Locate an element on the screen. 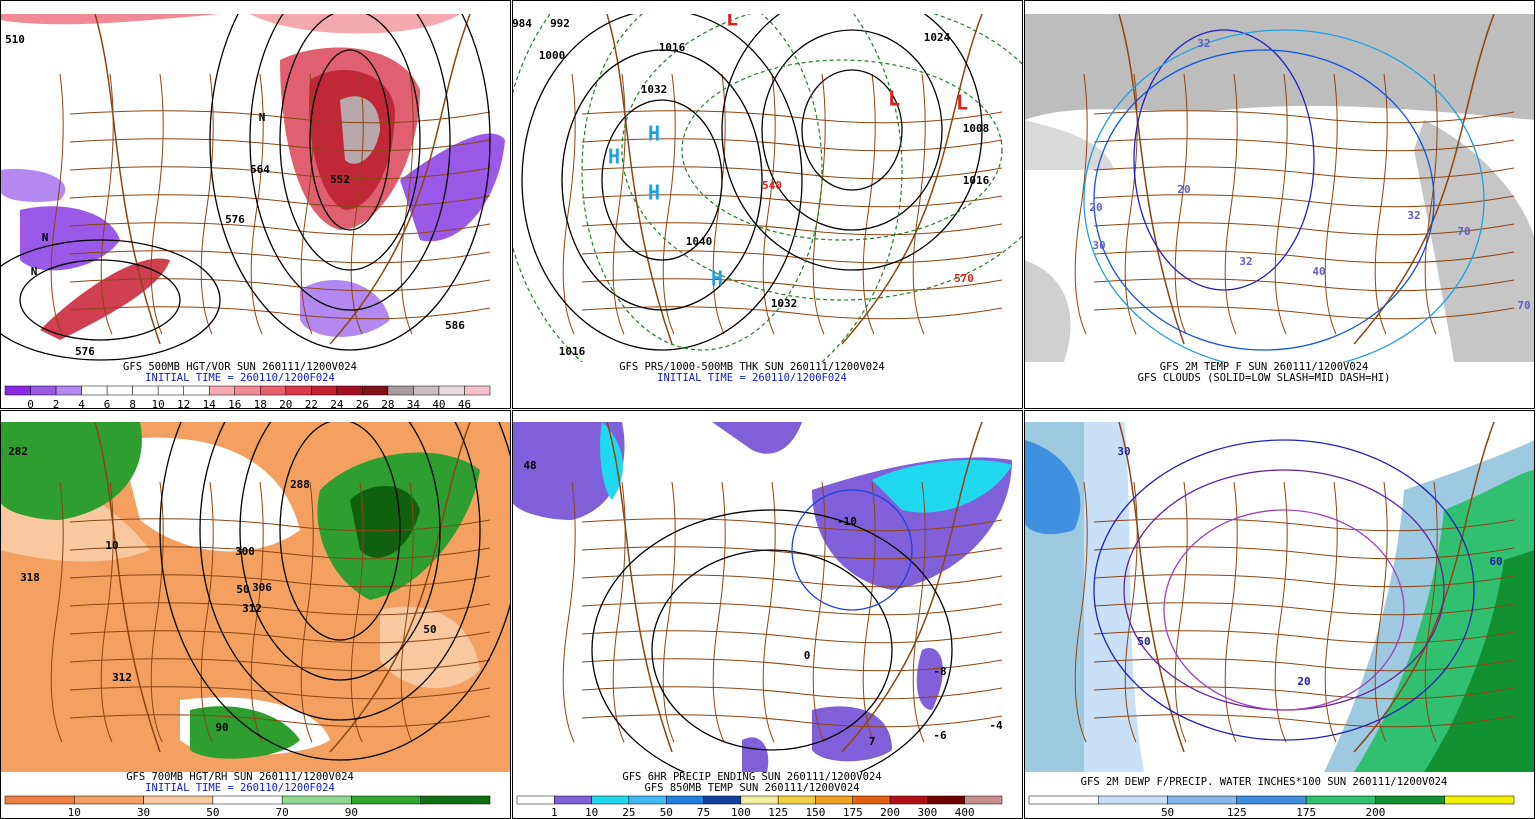 This screenshot has height=819, width=1536. colorbar-label: 46 is located at coordinates (464, 404).